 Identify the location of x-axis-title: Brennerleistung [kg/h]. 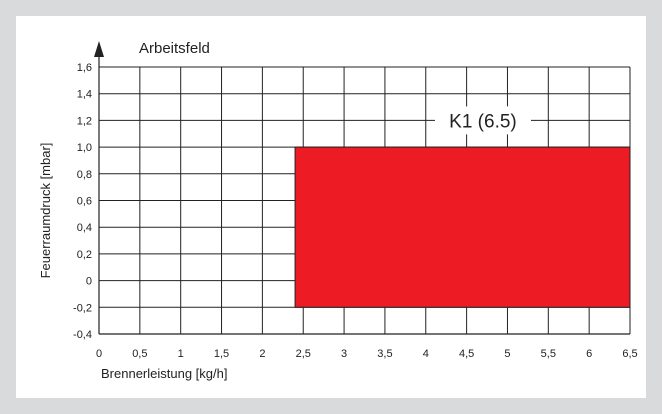
(164, 373).